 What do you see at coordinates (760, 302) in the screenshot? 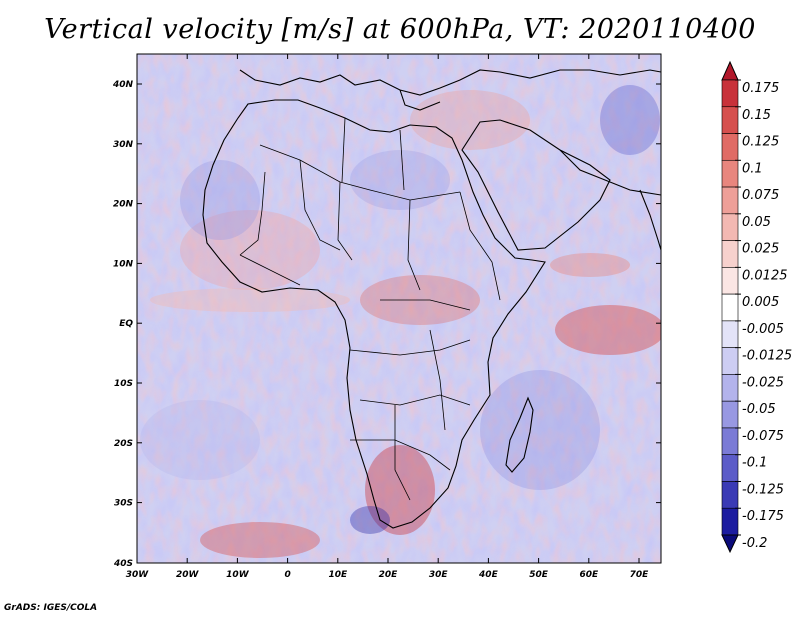
I see `colorbar-label: 0.005` at bounding box center [760, 302].